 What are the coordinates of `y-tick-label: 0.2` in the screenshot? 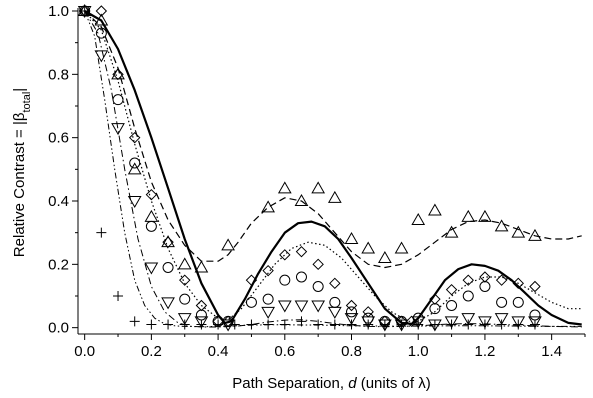 It's located at (58, 264).